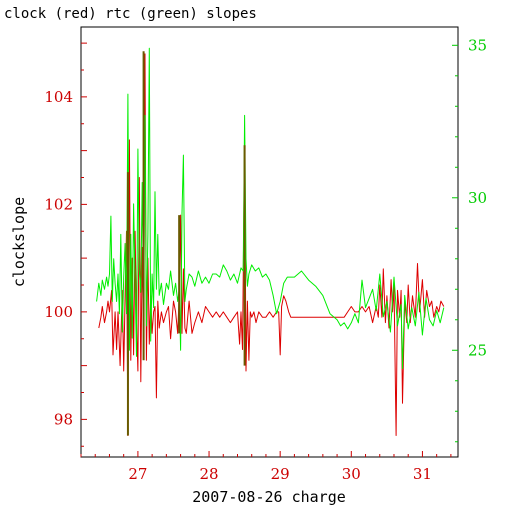 Image resolution: width=512 pixels, height=512 pixels. I want to click on y-left-tick-label: 104, so click(58, 97).